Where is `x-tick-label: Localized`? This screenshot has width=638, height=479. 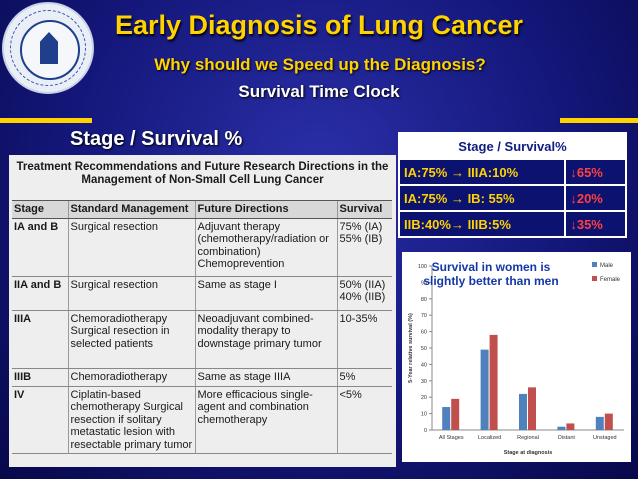 x-tick-label: Localized is located at coordinates (489, 438).